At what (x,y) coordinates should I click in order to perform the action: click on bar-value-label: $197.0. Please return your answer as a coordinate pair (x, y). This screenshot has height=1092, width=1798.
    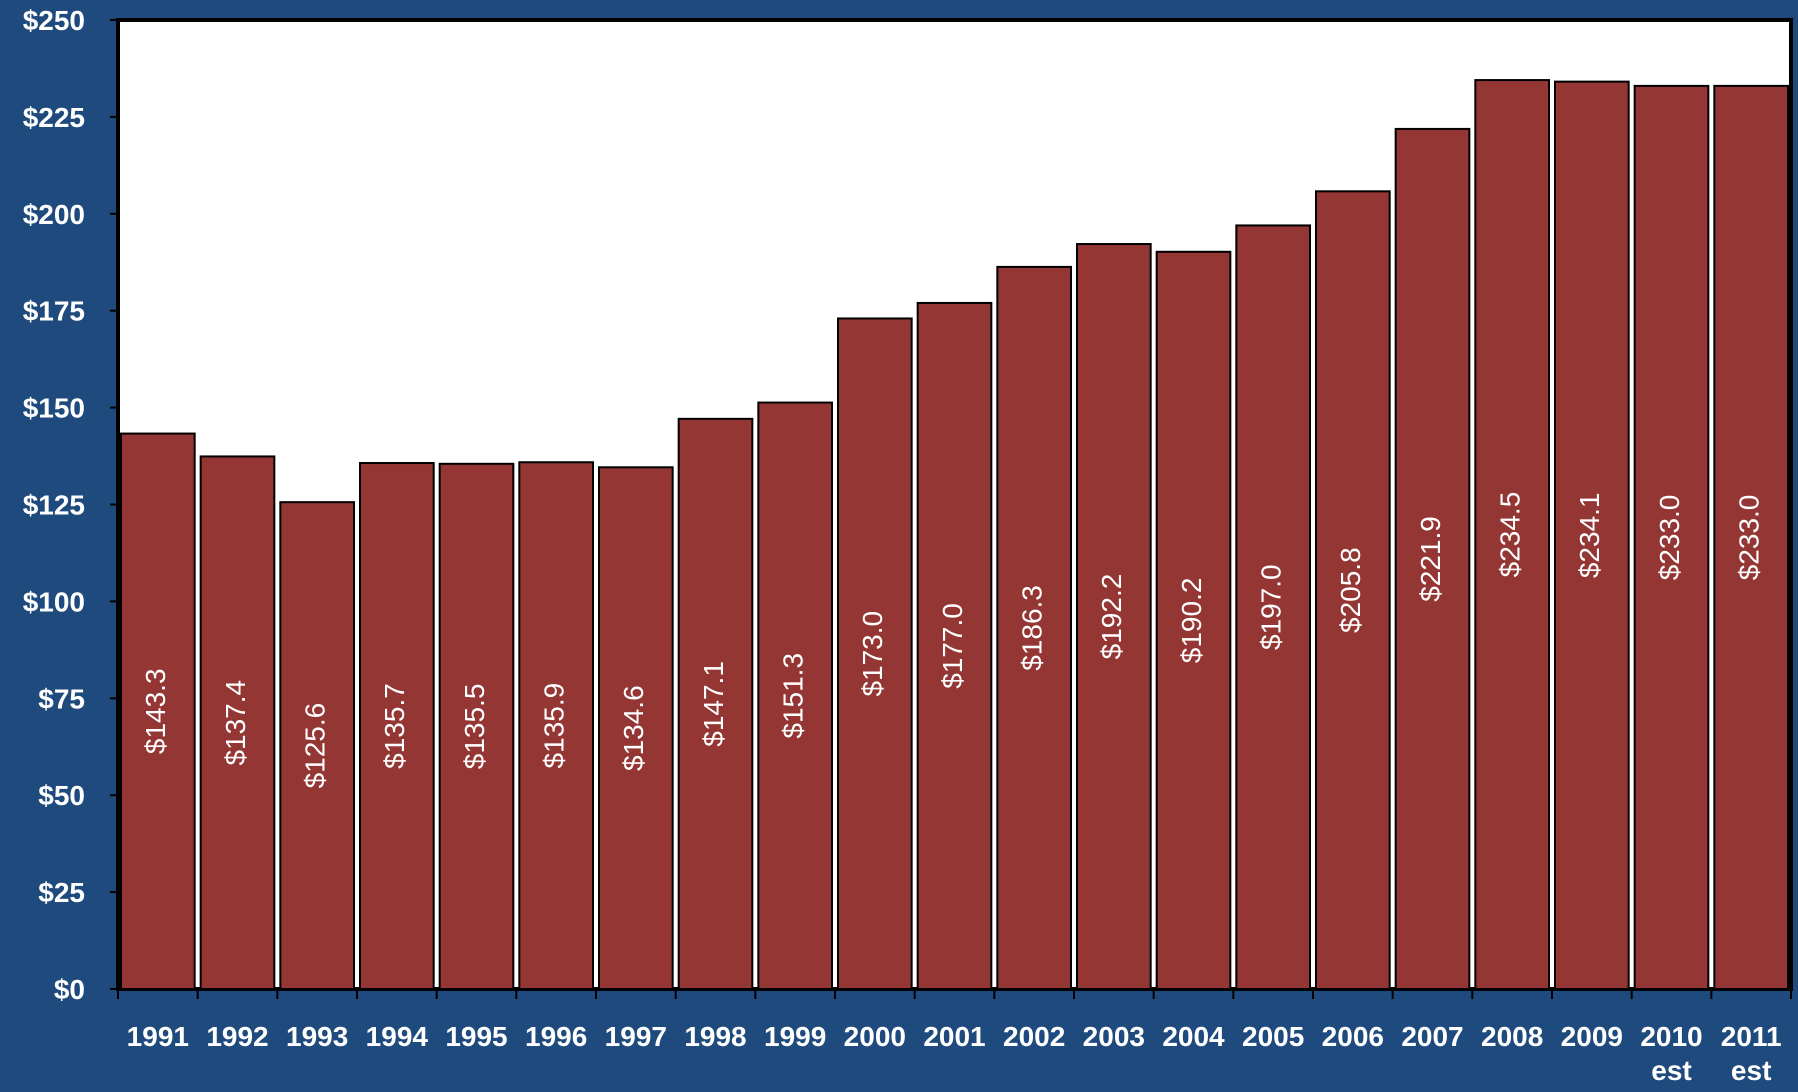
    Looking at the image, I should click on (1271, 607).